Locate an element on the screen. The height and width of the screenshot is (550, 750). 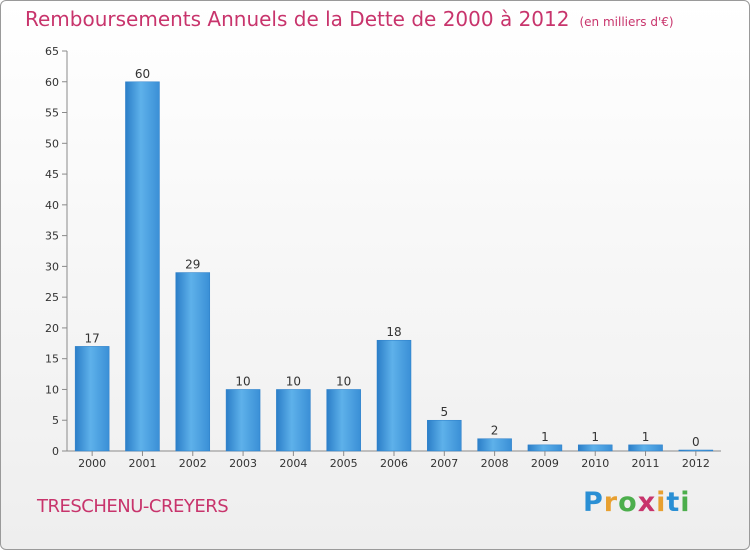
y-tick-label: 35 is located at coordinates (52, 236).